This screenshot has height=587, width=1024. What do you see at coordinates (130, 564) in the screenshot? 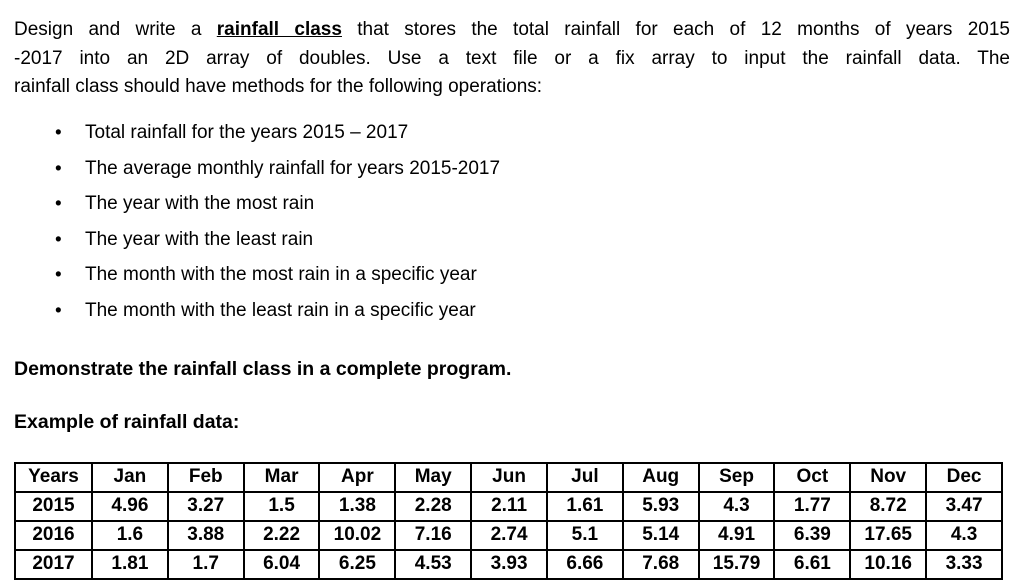
I see `rainfall-cell: 1.81` at bounding box center [130, 564].